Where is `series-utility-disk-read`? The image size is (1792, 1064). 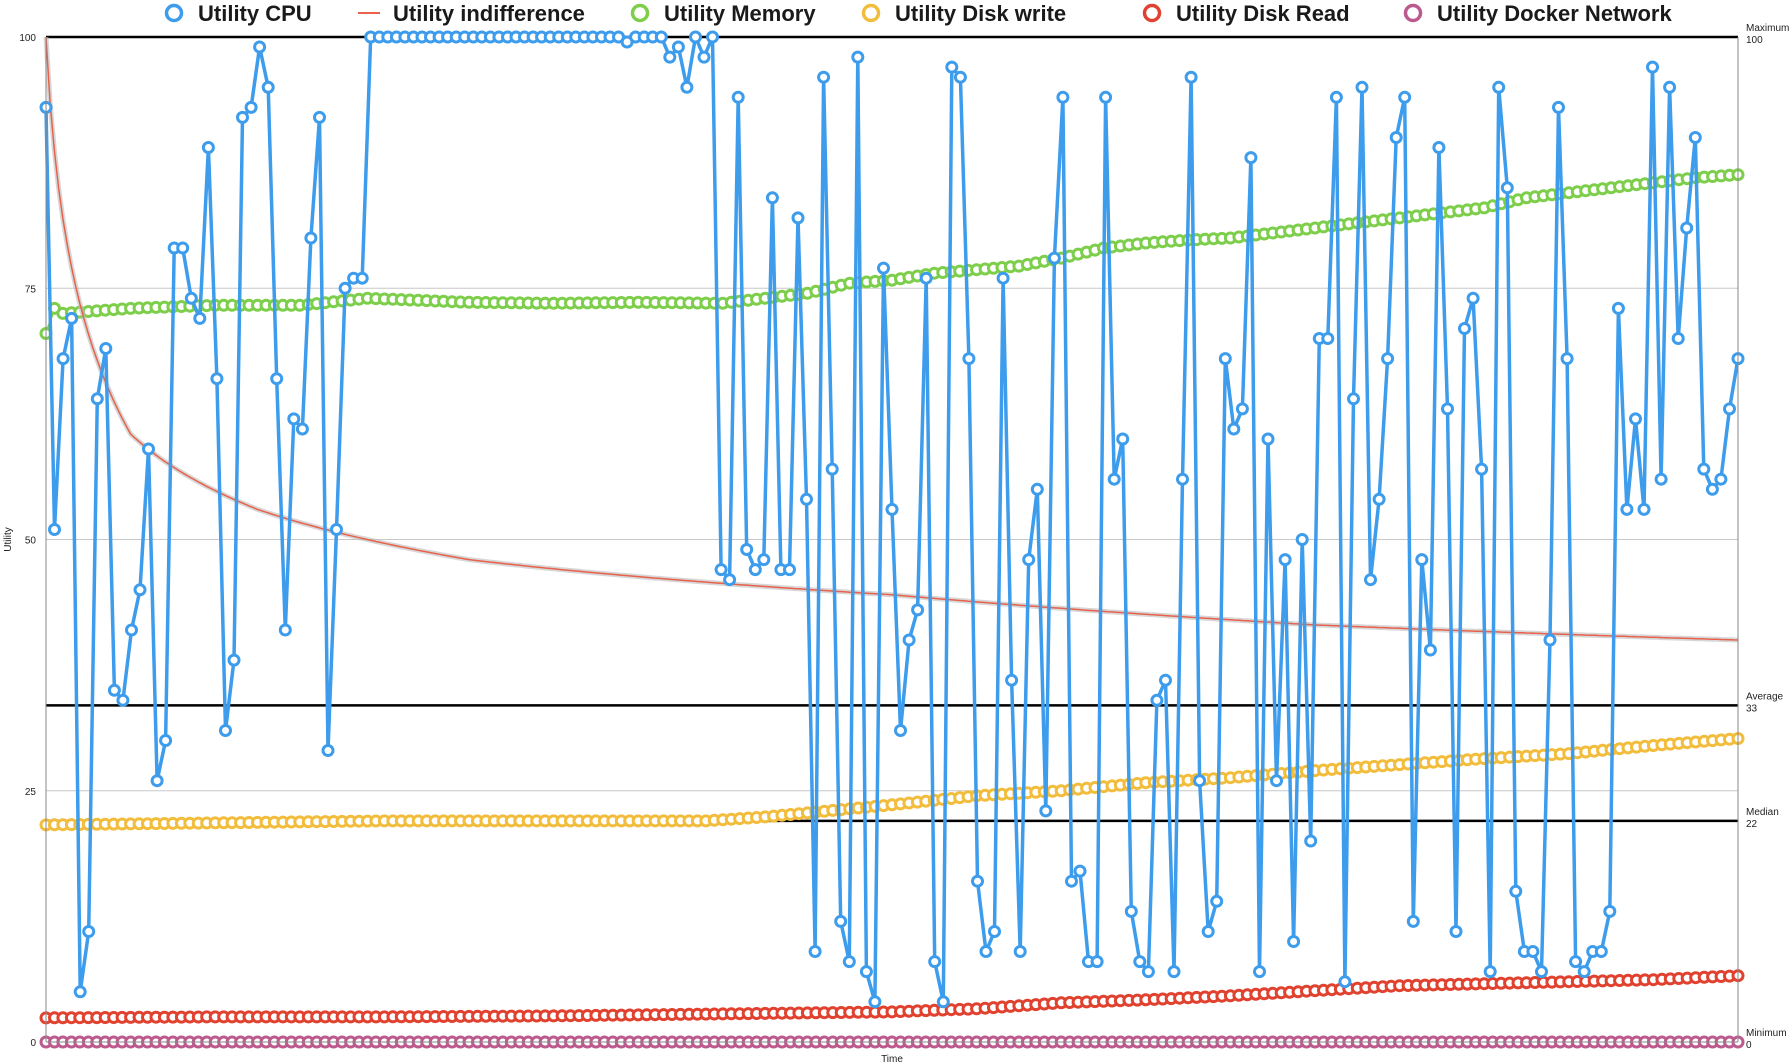 series-utility-disk-read is located at coordinates (892, 997).